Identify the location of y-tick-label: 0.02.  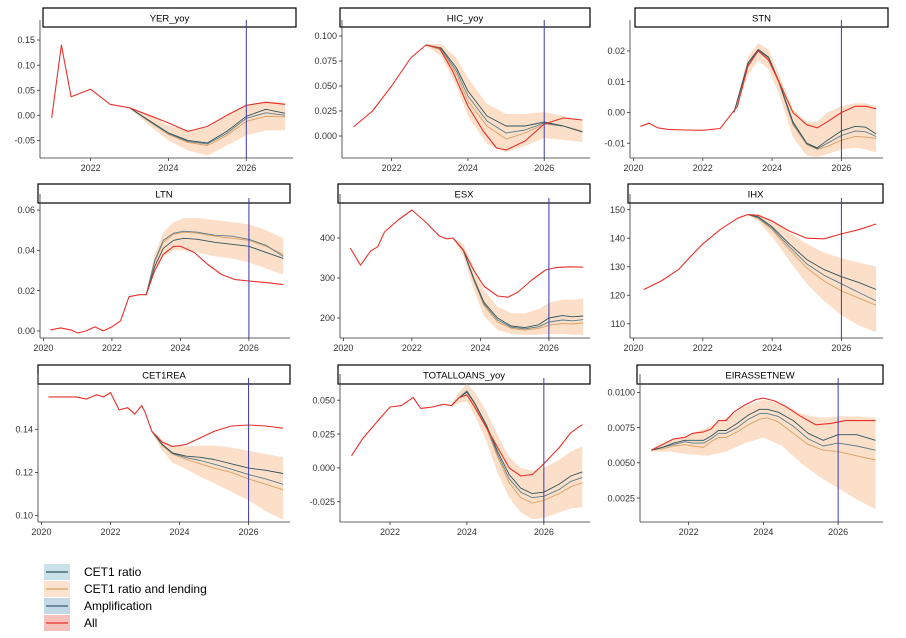
(616, 51).